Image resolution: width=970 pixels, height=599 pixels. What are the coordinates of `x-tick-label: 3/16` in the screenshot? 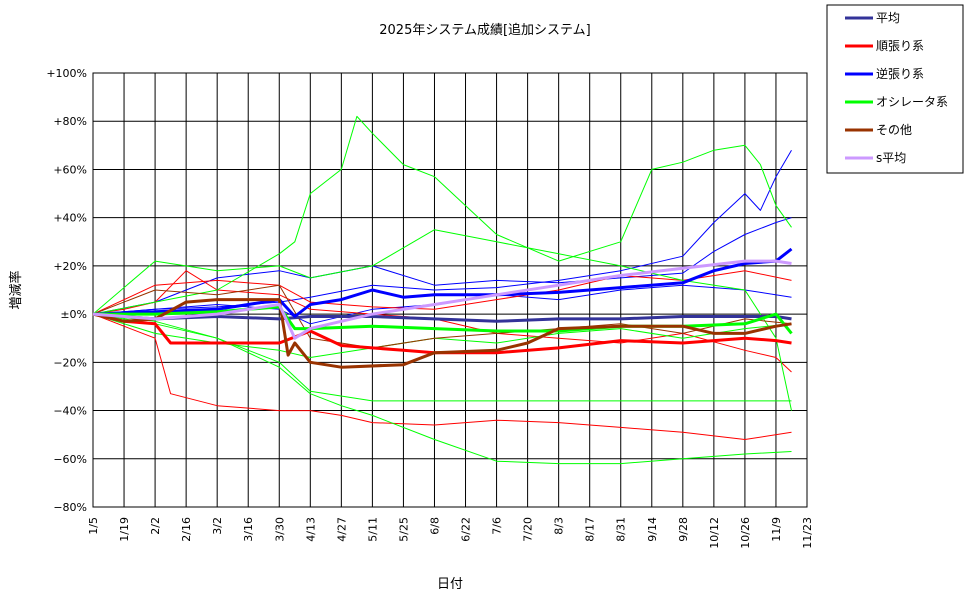 It's located at (248, 529).